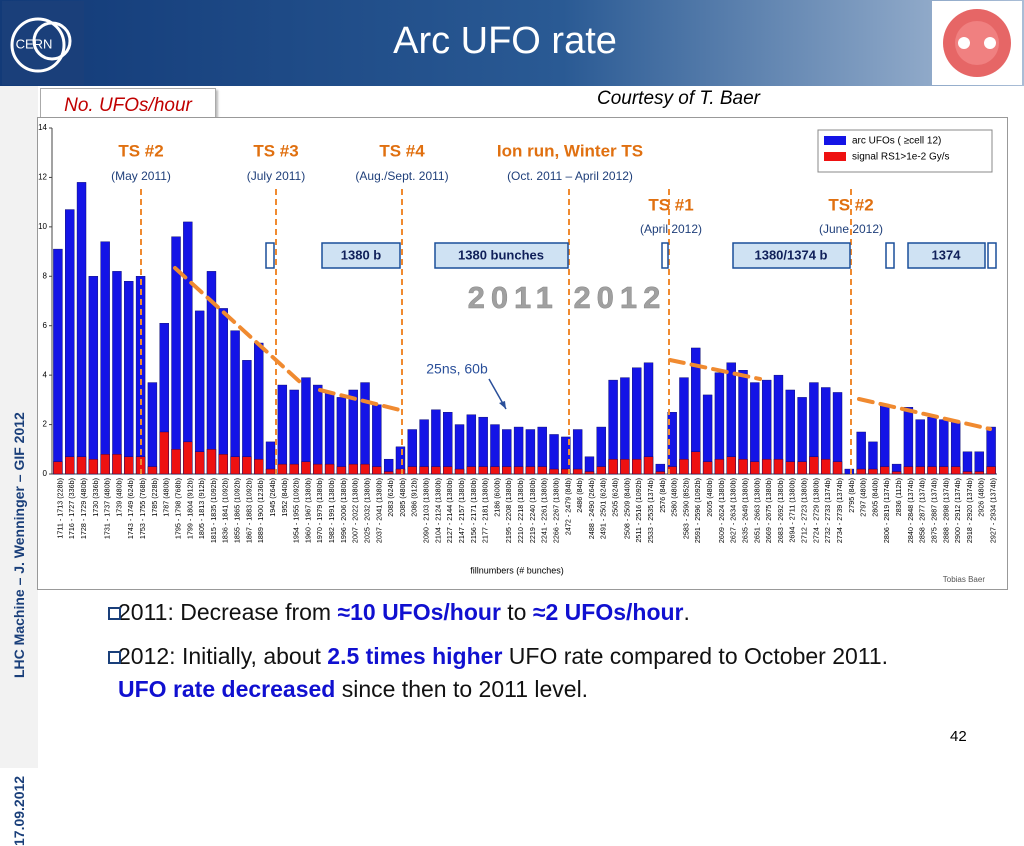 The width and height of the screenshot is (1024, 846). I want to click on page-number: 42, so click(958, 736).